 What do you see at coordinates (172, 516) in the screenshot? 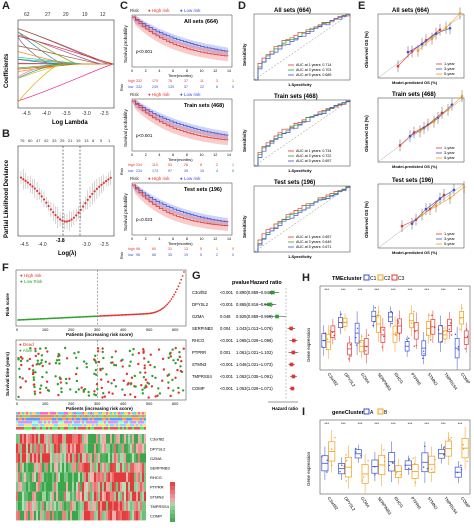
I see `color-key` at bounding box center [172, 516].